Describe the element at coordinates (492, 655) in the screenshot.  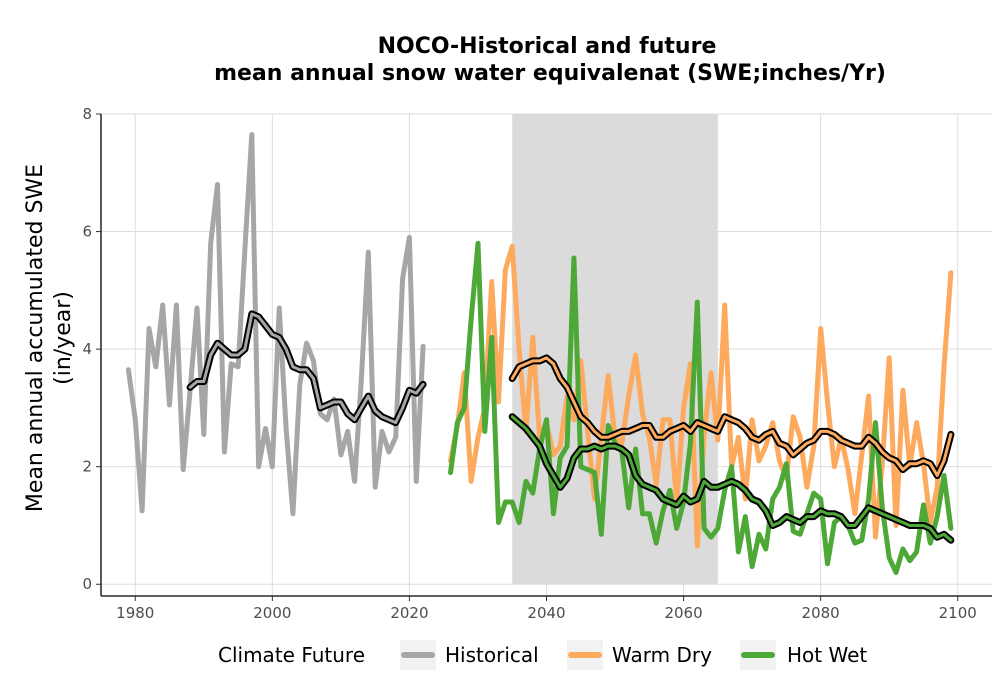
I see `legend-label-historical: Historical` at that location.